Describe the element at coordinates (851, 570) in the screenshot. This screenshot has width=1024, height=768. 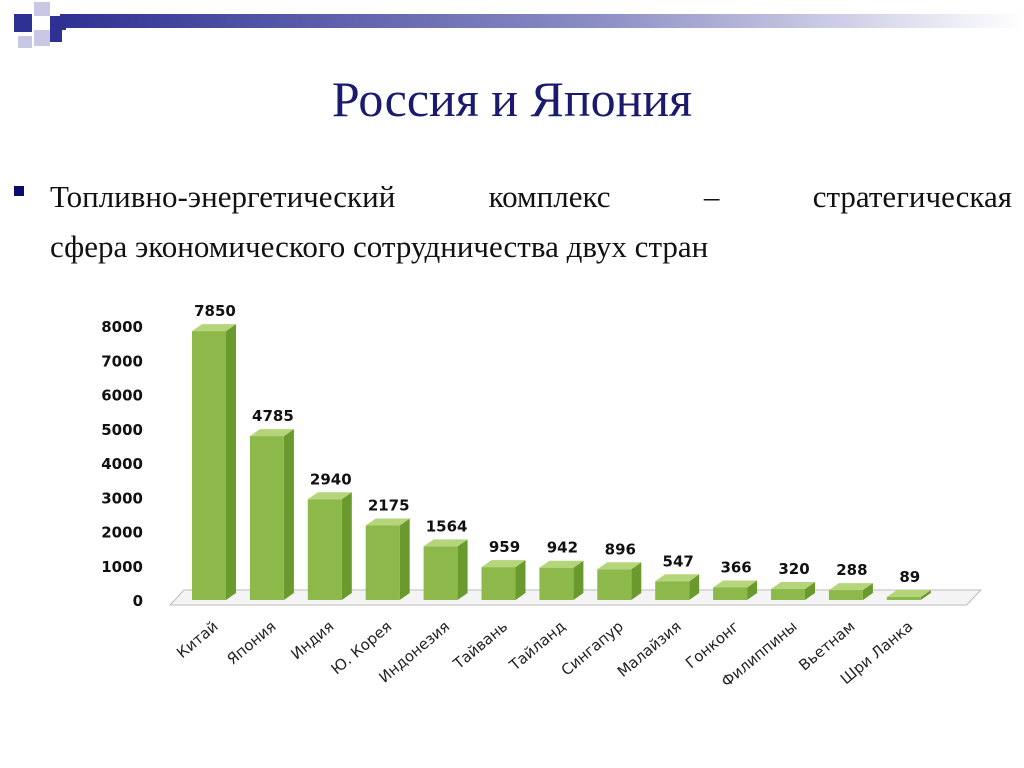
I see `data-label: 288` at that location.